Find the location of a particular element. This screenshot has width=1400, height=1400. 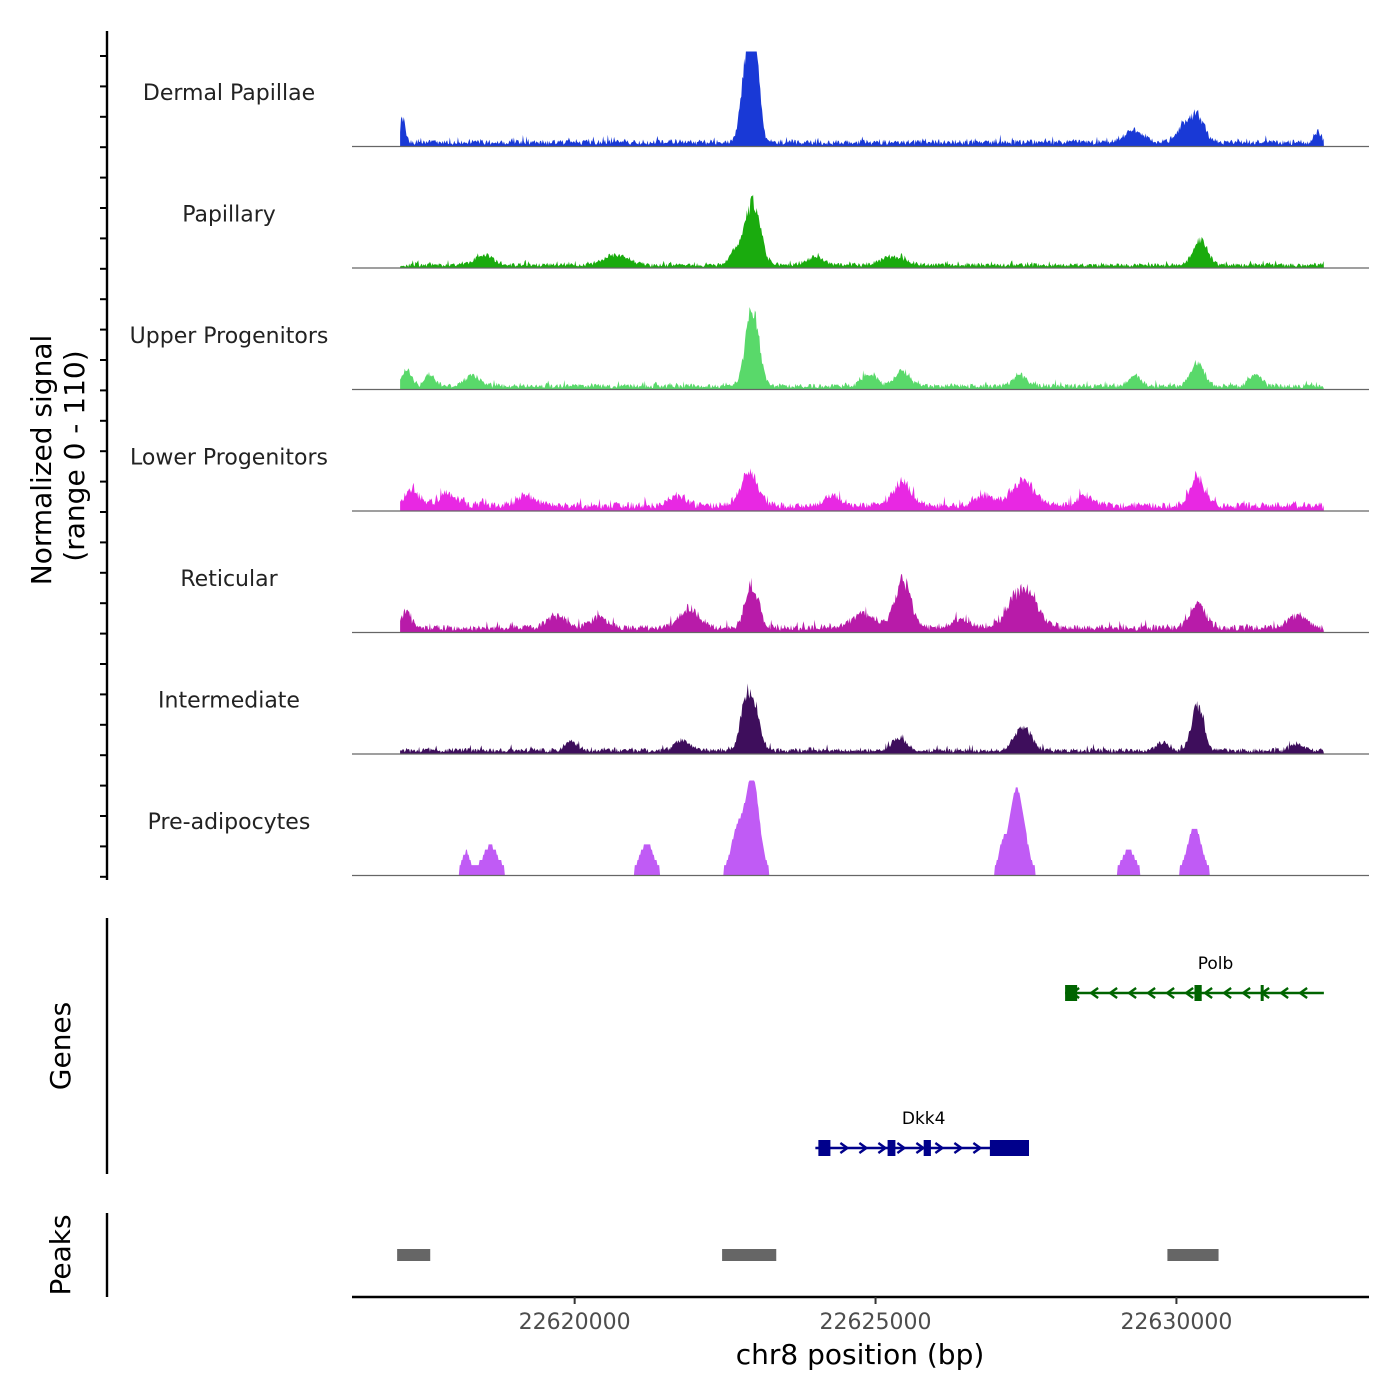

coverage-area-papillary is located at coordinates (862, 231).